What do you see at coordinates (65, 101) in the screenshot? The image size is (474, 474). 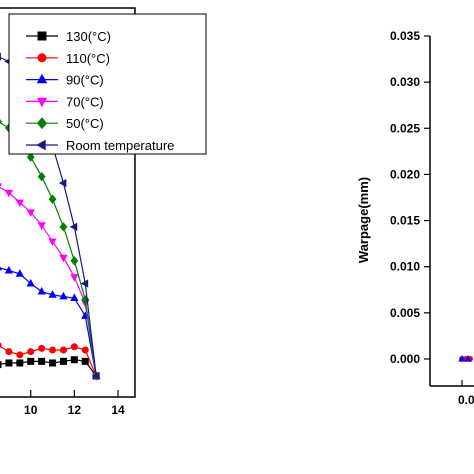 I see `legend-item: 70(°C)` at bounding box center [65, 101].